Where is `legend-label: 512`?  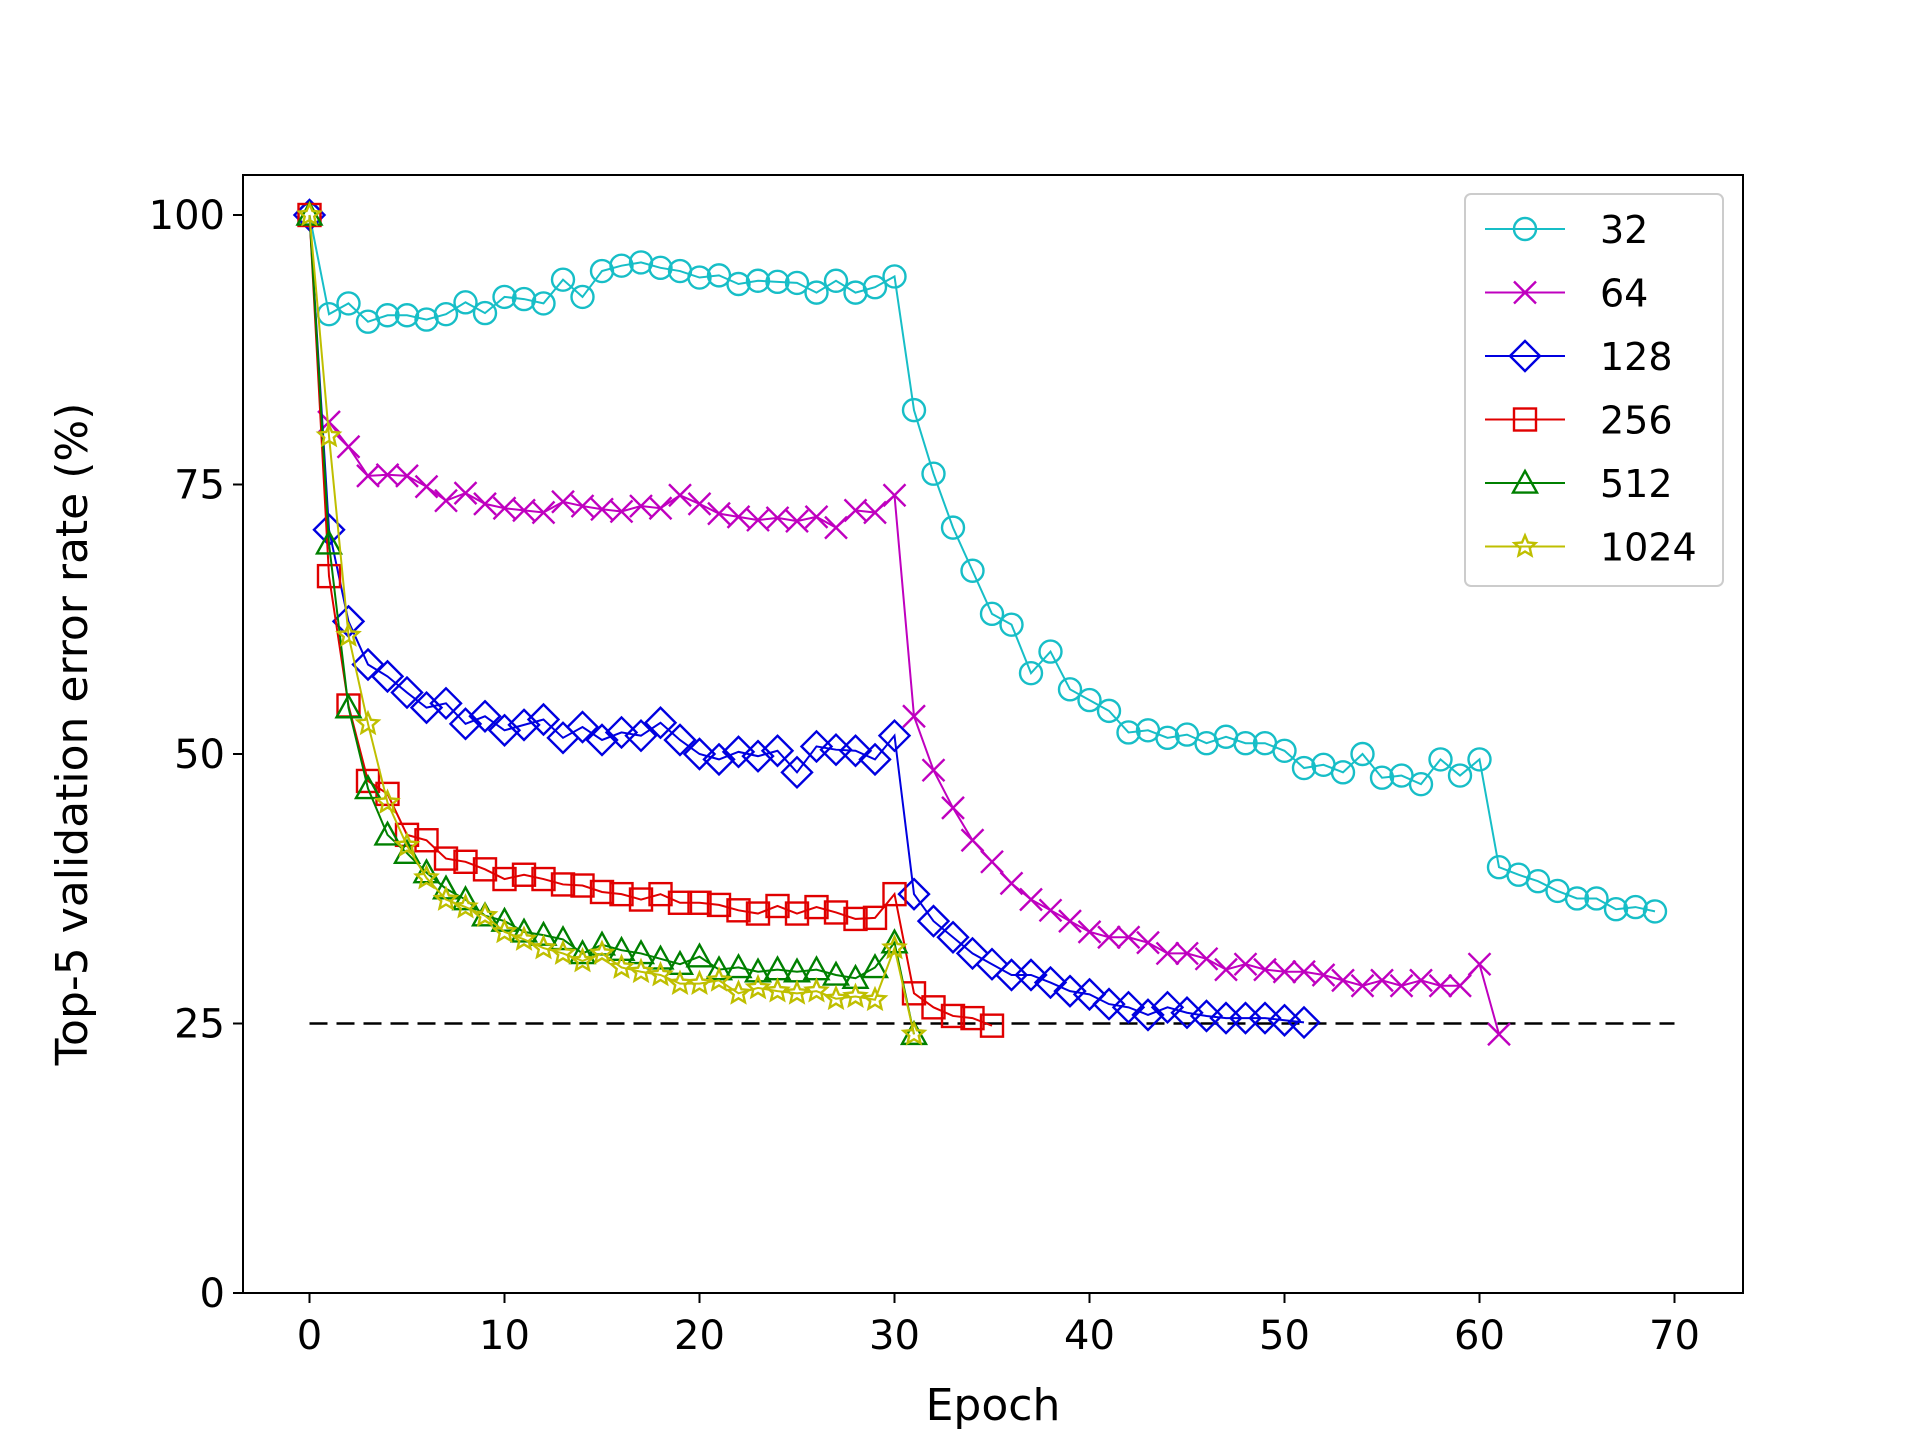 legend-label: 512 is located at coordinates (1636, 484).